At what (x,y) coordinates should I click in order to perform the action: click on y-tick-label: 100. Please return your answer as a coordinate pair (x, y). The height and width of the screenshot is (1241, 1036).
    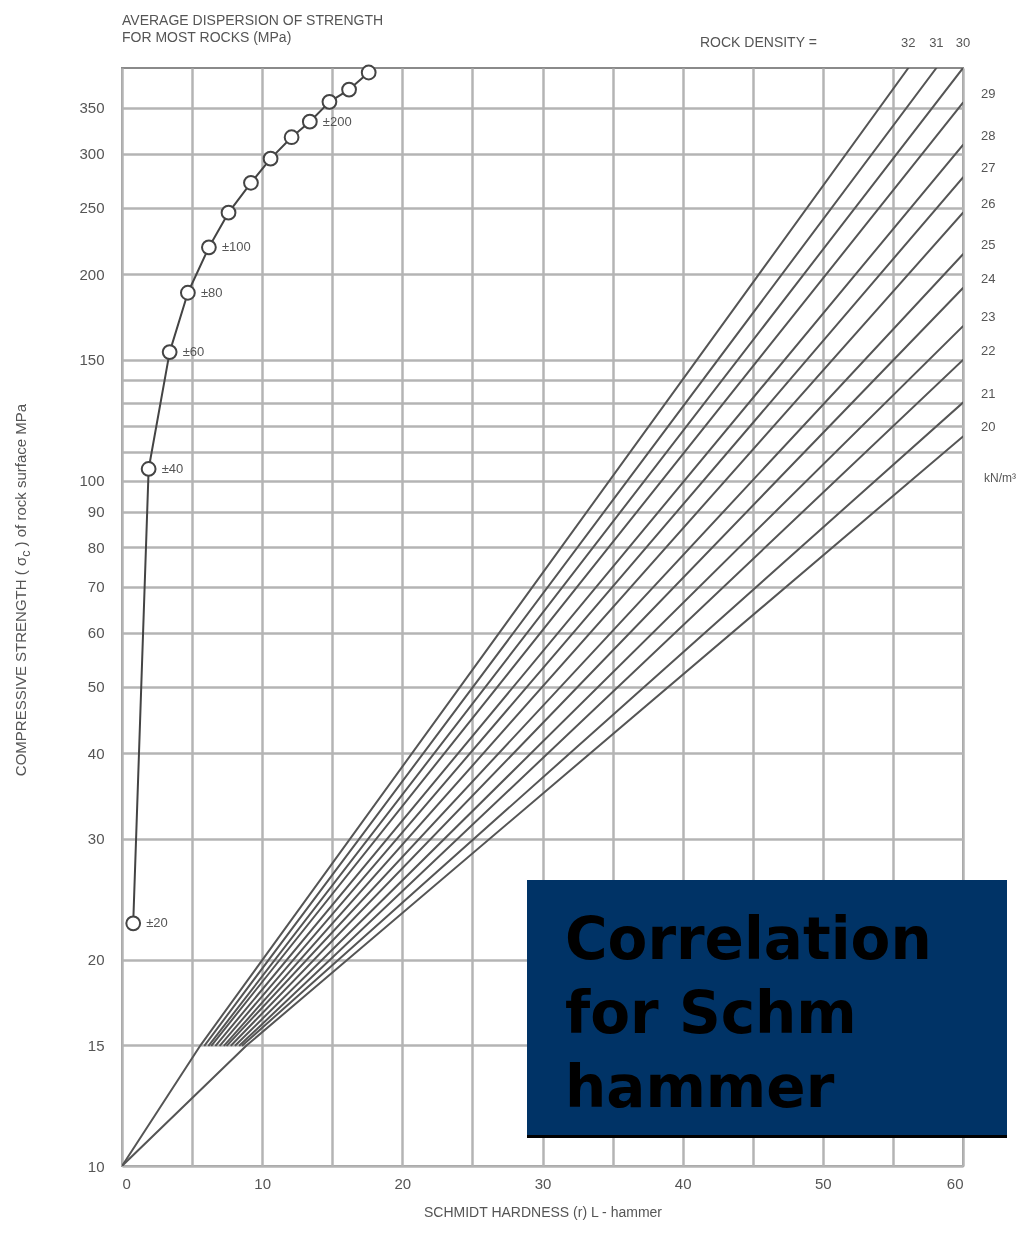
    Looking at the image, I should click on (92, 481).